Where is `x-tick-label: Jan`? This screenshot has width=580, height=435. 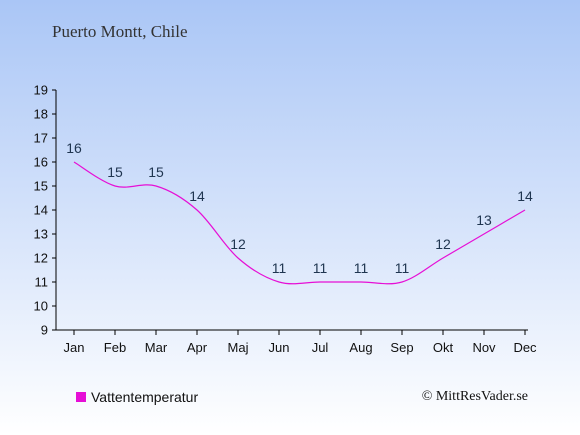 x-tick-label: Jan is located at coordinates (74, 347).